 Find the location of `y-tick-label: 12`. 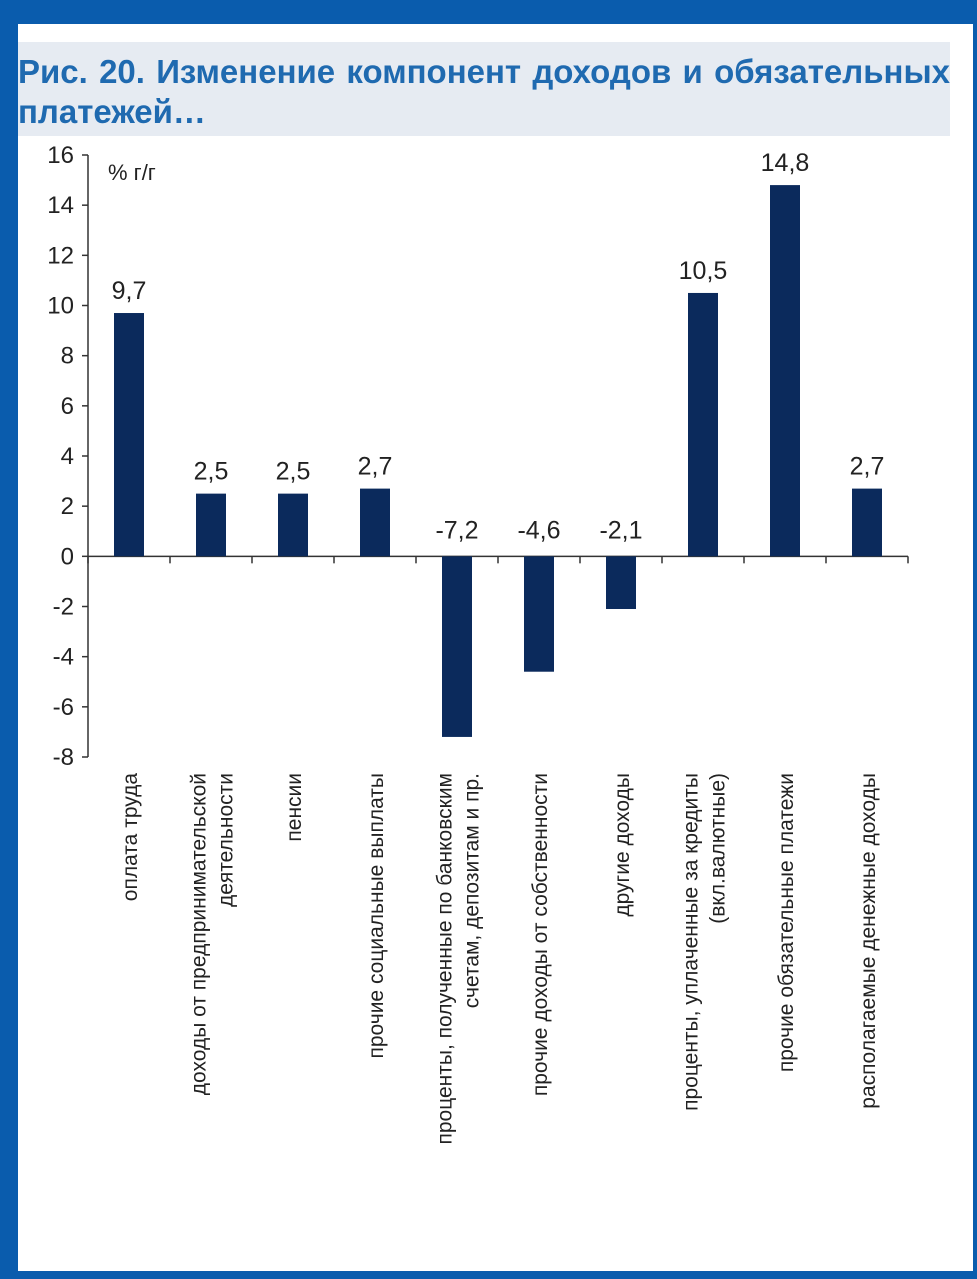

y-tick-label: 12 is located at coordinates (60, 255).